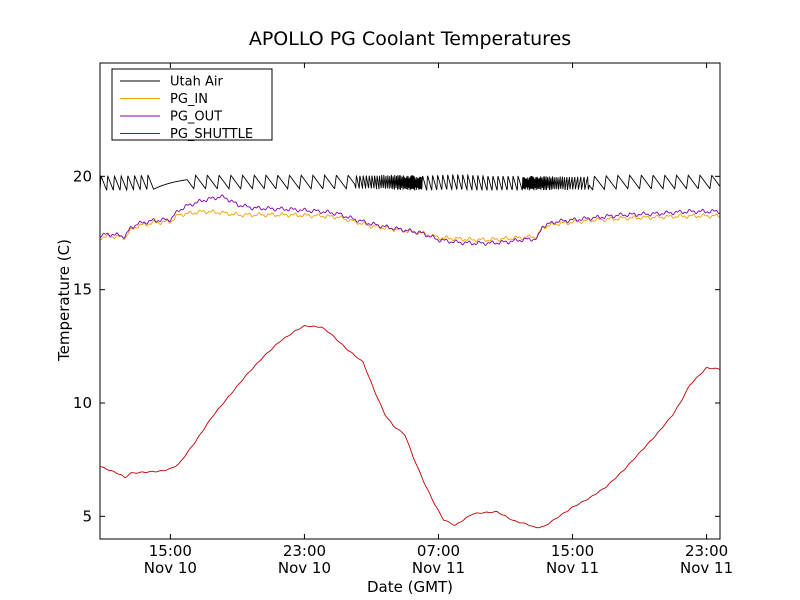 The height and width of the screenshot is (600, 800). Describe the element at coordinates (410, 587) in the screenshot. I see `x-axis-label: Date (GMT)` at that location.